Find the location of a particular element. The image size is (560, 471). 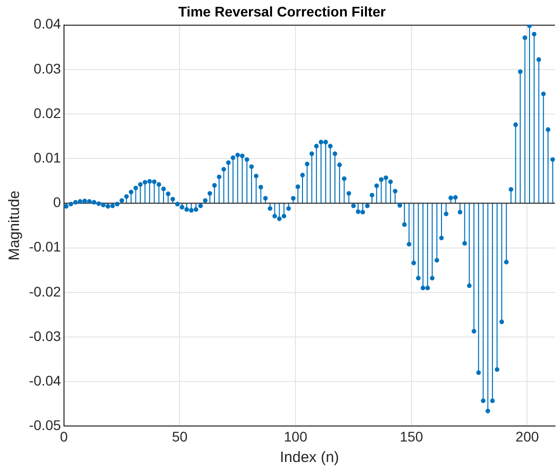

x-tick-label: 100 is located at coordinates (296, 436).